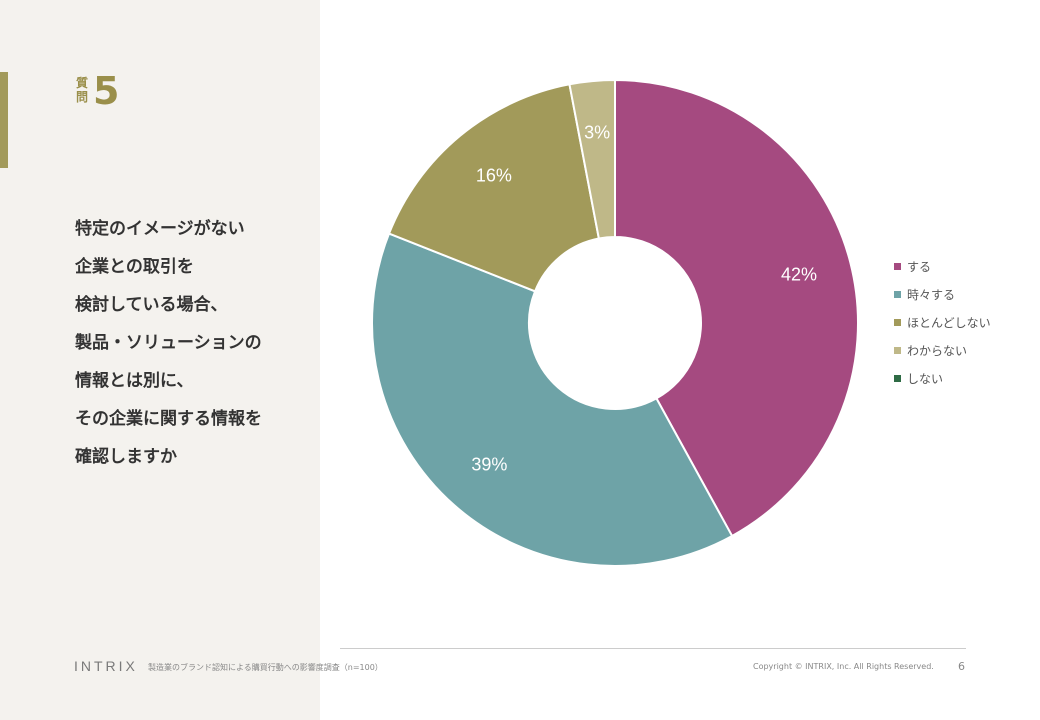  Describe the element at coordinates (82, 97) in the screenshot. I see `question-kanji-bottom: 問` at that location.